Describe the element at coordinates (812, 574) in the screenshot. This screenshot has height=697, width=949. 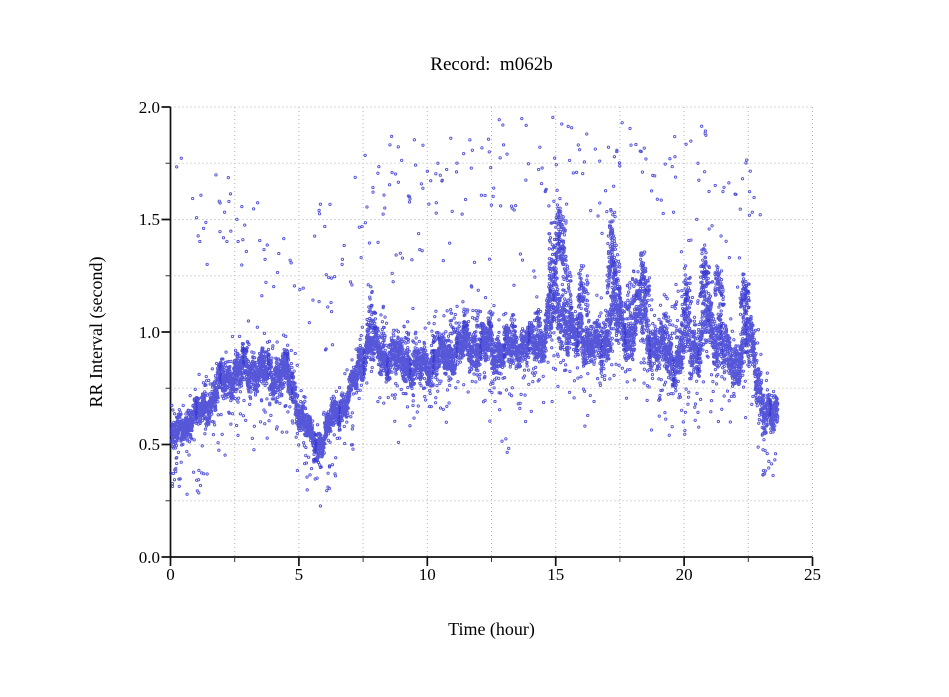
I see `x-tick-label: 25` at that location.